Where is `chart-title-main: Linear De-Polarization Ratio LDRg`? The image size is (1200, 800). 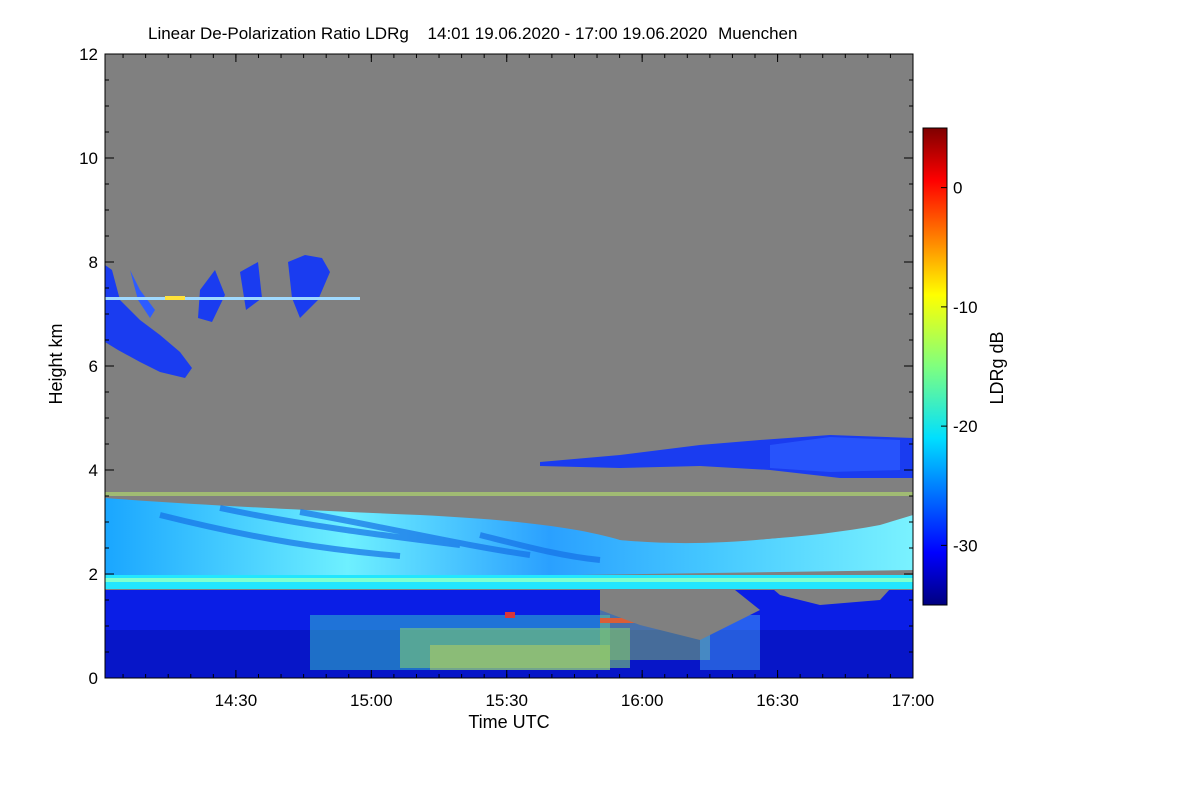
chart-title-main: Linear De-Polarization Ratio LDRg is located at coordinates (278, 33).